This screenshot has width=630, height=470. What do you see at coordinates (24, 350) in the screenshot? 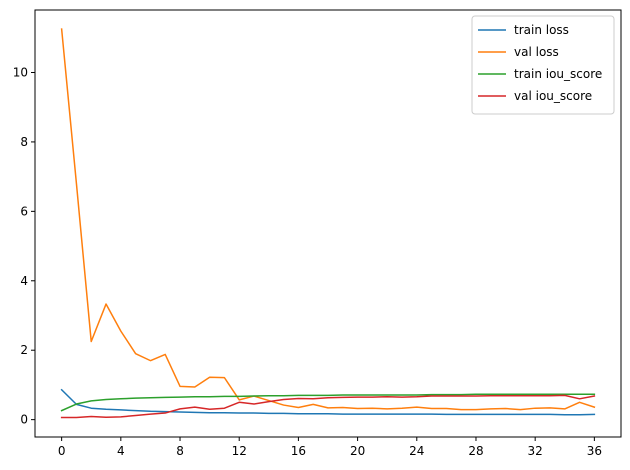
I see `y-tick-label: 2` at bounding box center [24, 350].